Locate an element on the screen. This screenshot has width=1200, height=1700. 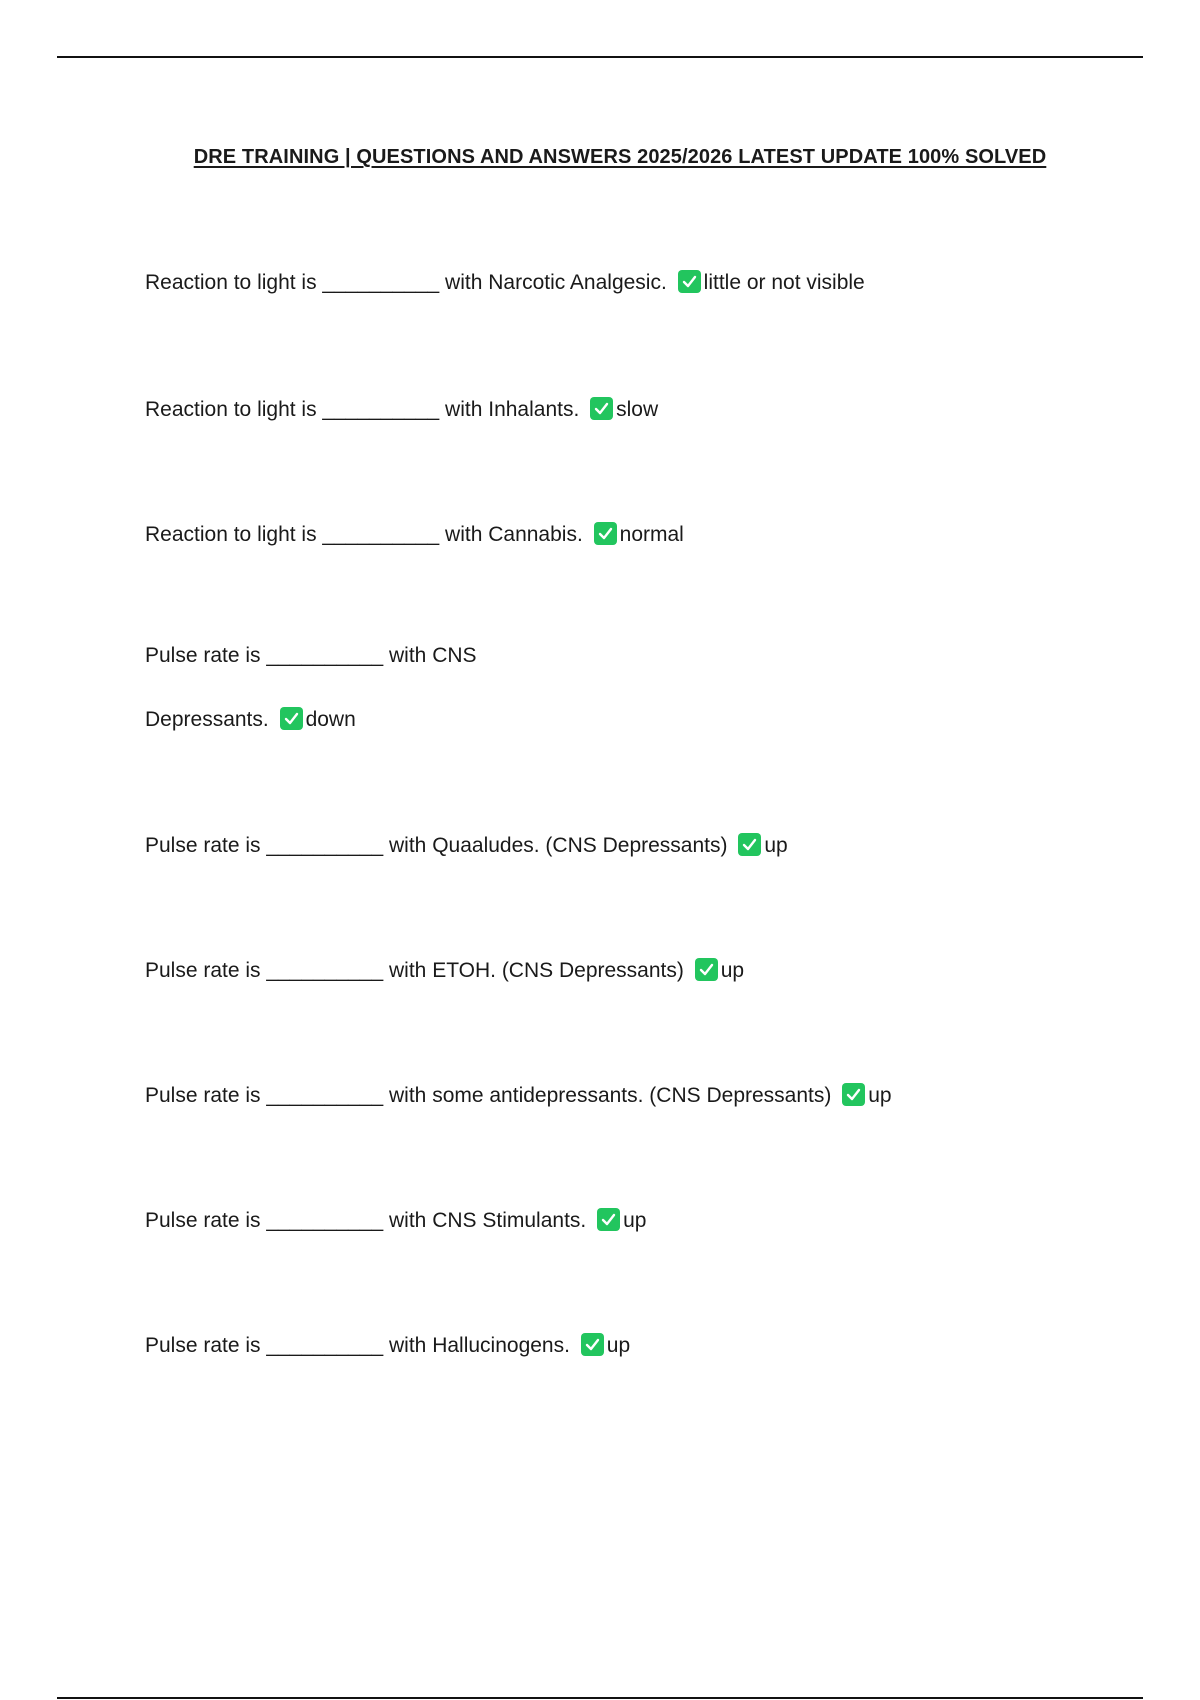
answer-text: normal is located at coordinates (651, 534).